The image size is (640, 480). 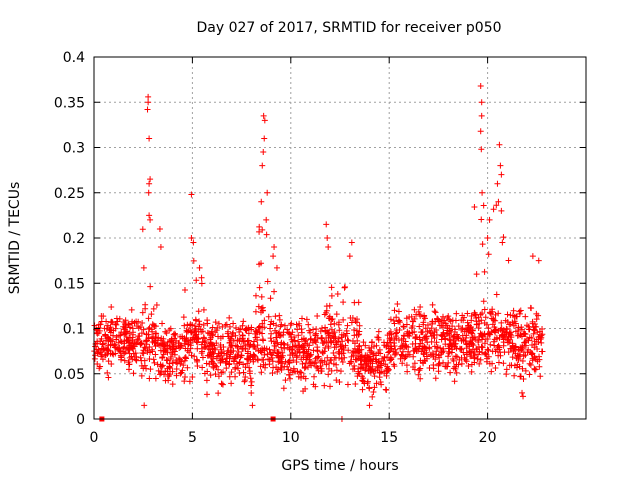 What do you see at coordinates (74, 330) in the screenshot?
I see `y-tick-label: 0.1` at bounding box center [74, 330].